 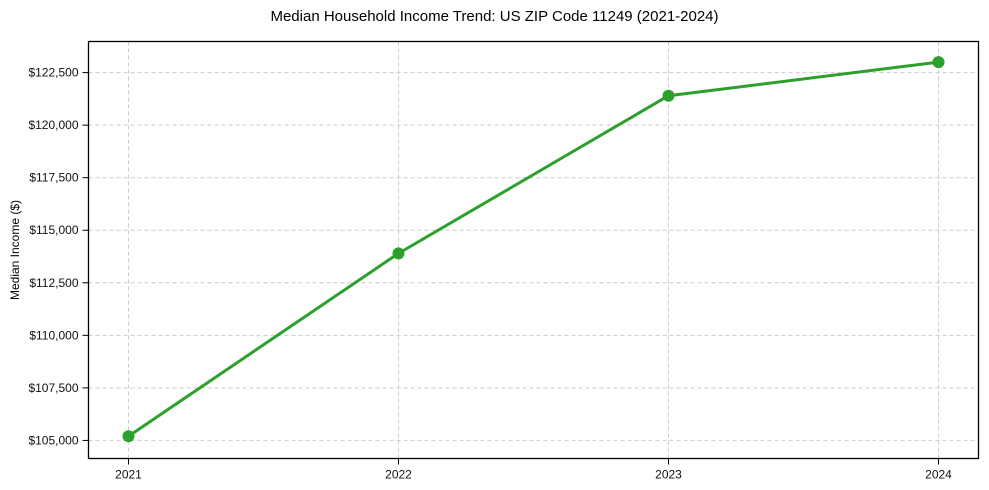 What do you see at coordinates (53, 283) in the screenshot?
I see `y-tick-label: $112,500` at bounding box center [53, 283].